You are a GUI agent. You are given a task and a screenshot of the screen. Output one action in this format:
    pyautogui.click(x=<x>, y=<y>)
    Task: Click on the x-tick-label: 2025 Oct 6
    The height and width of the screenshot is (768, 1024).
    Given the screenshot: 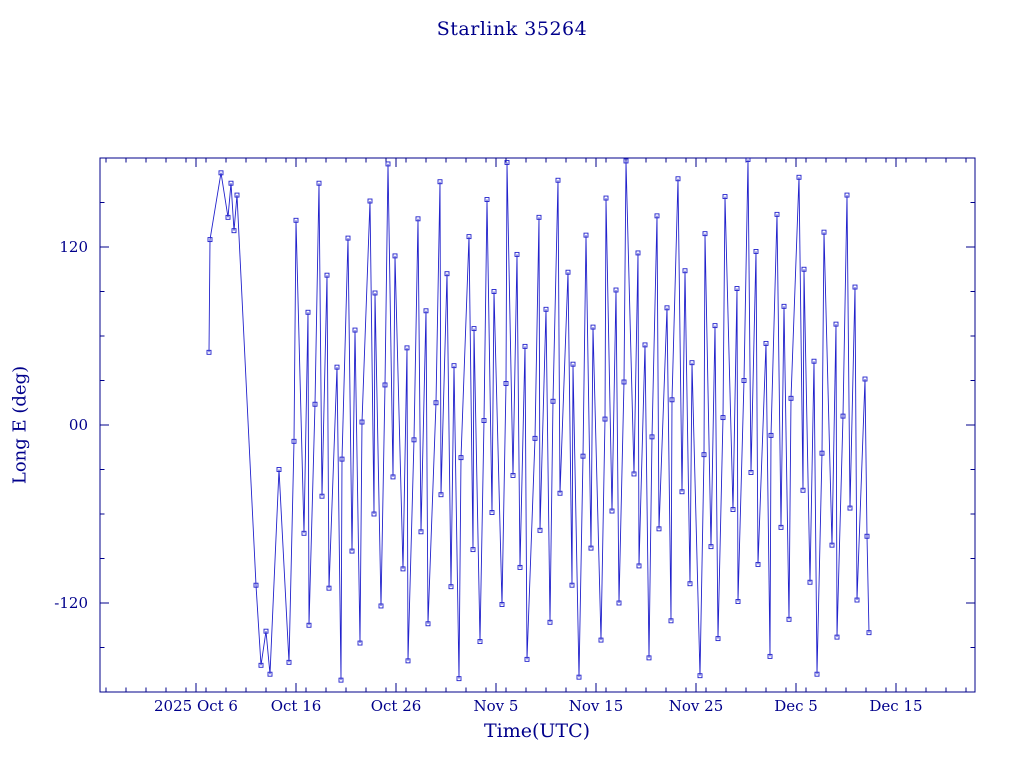 What is the action you would take?
    pyautogui.click(x=196, y=706)
    